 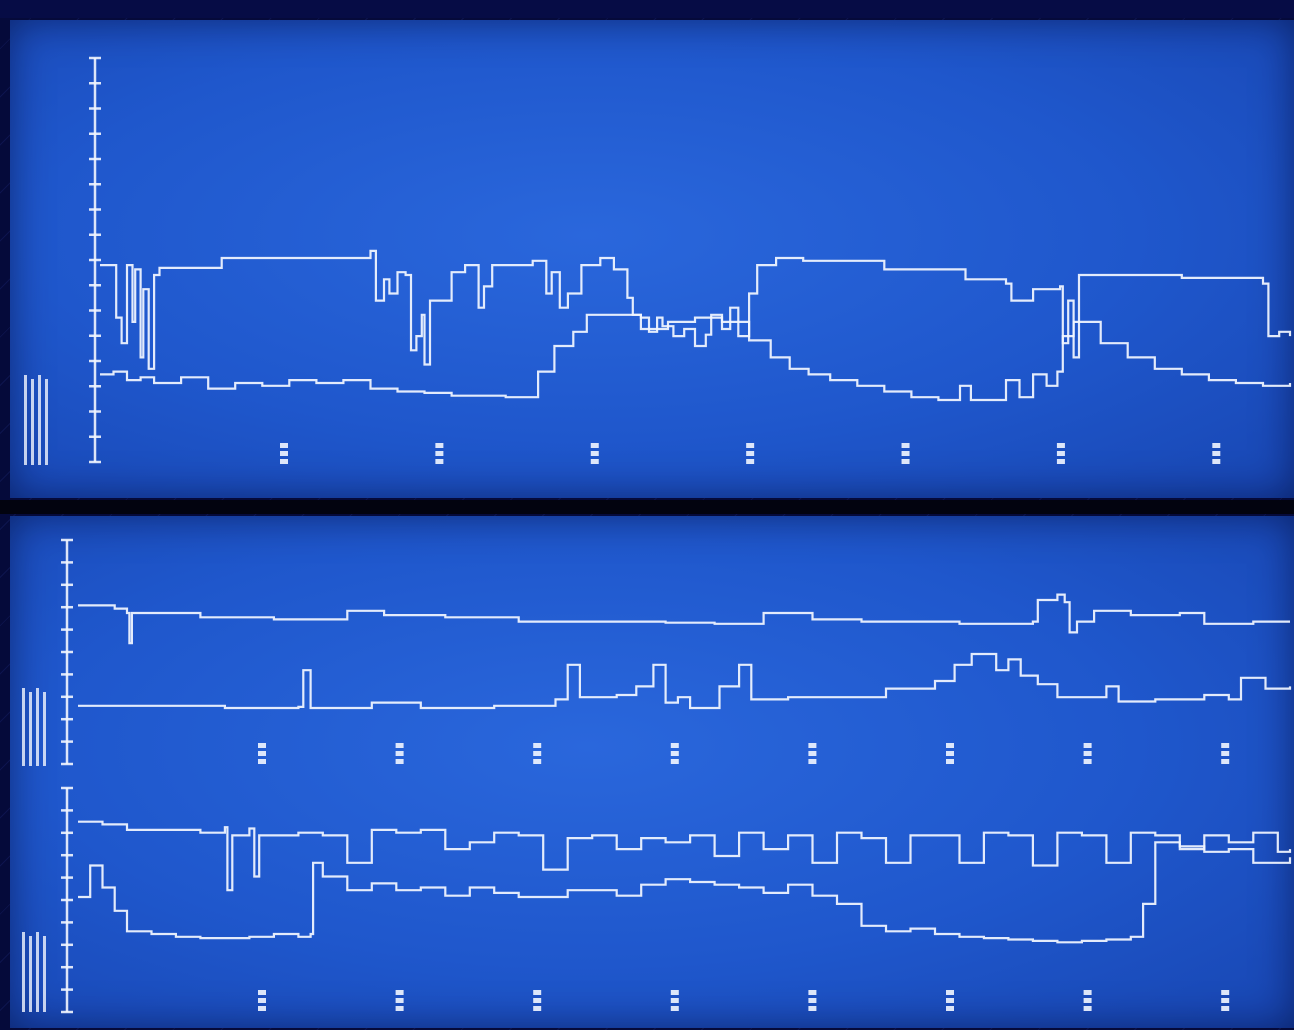 What do you see at coordinates (647, 507) in the screenshot?
I see `panel-divider` at bounding box center [647, 507].